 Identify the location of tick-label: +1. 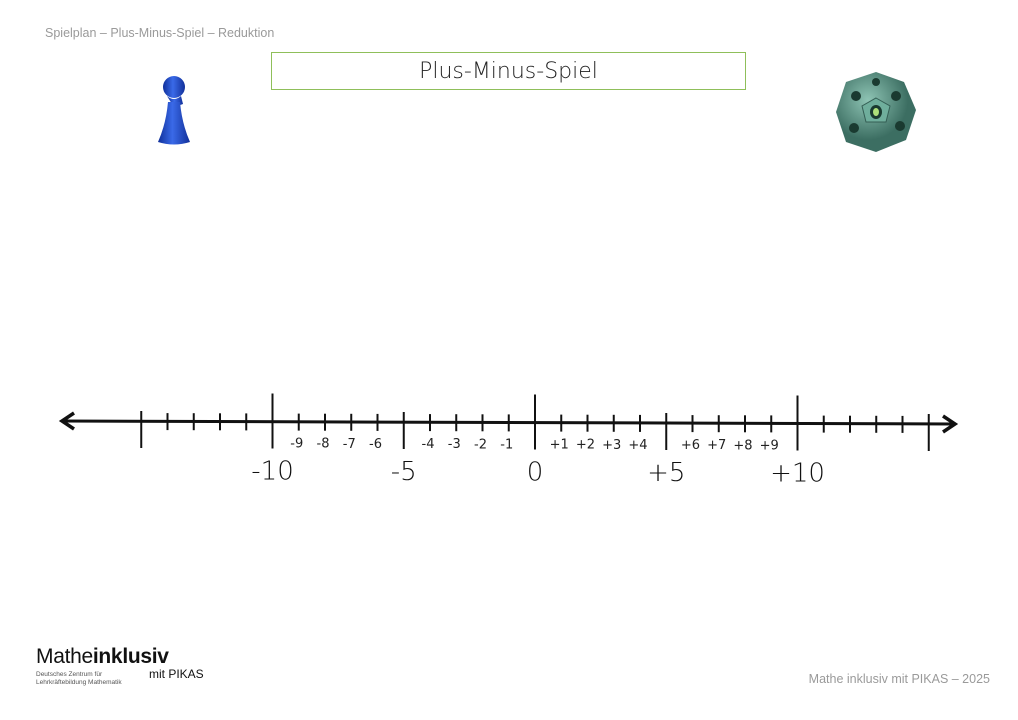
(559, 445).